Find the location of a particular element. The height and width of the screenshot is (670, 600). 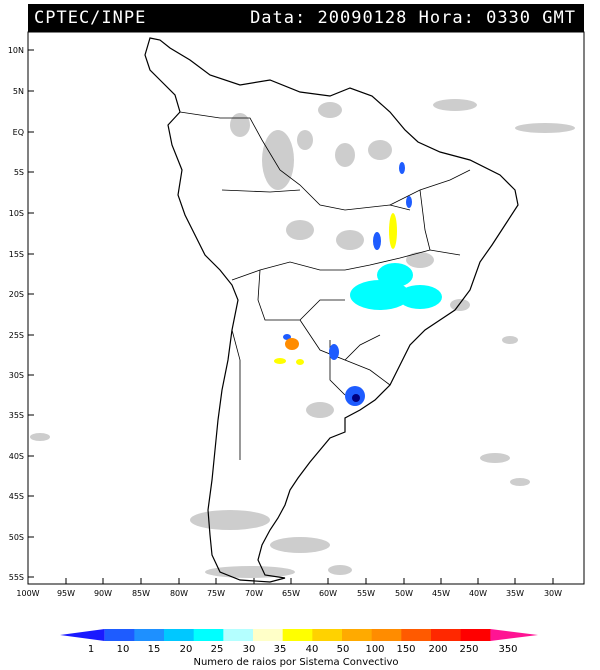

lat-label: 35S is located at coordinates (16, 415).